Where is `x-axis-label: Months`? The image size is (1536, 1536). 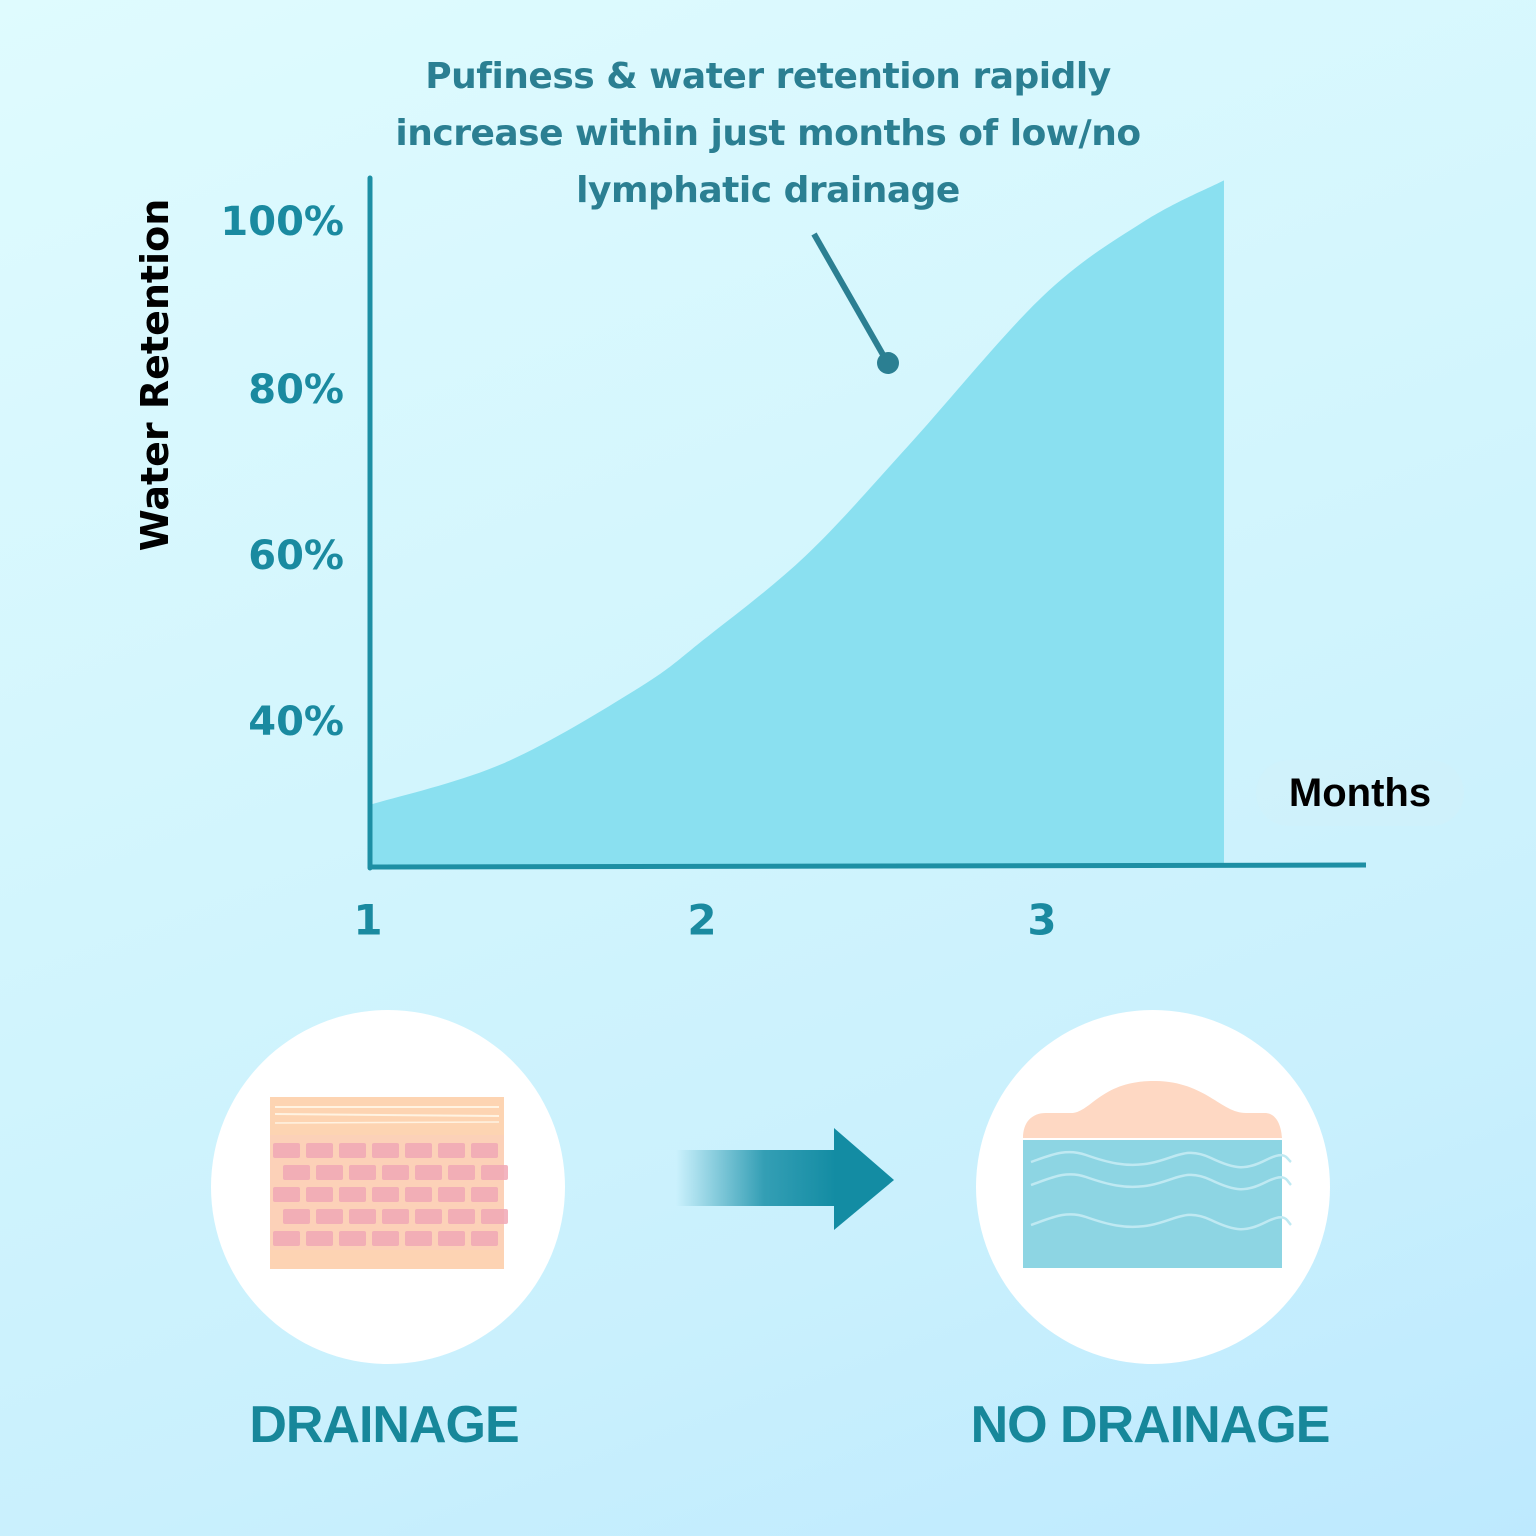
x-axis-label: Months is located at coordinates (1360, 793).